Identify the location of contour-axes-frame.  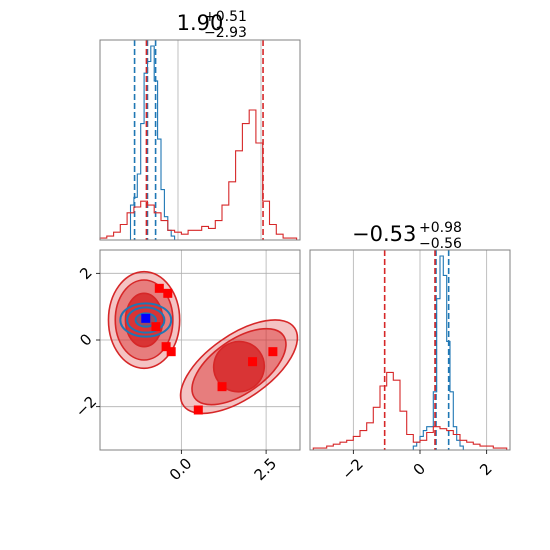
(200, 350).